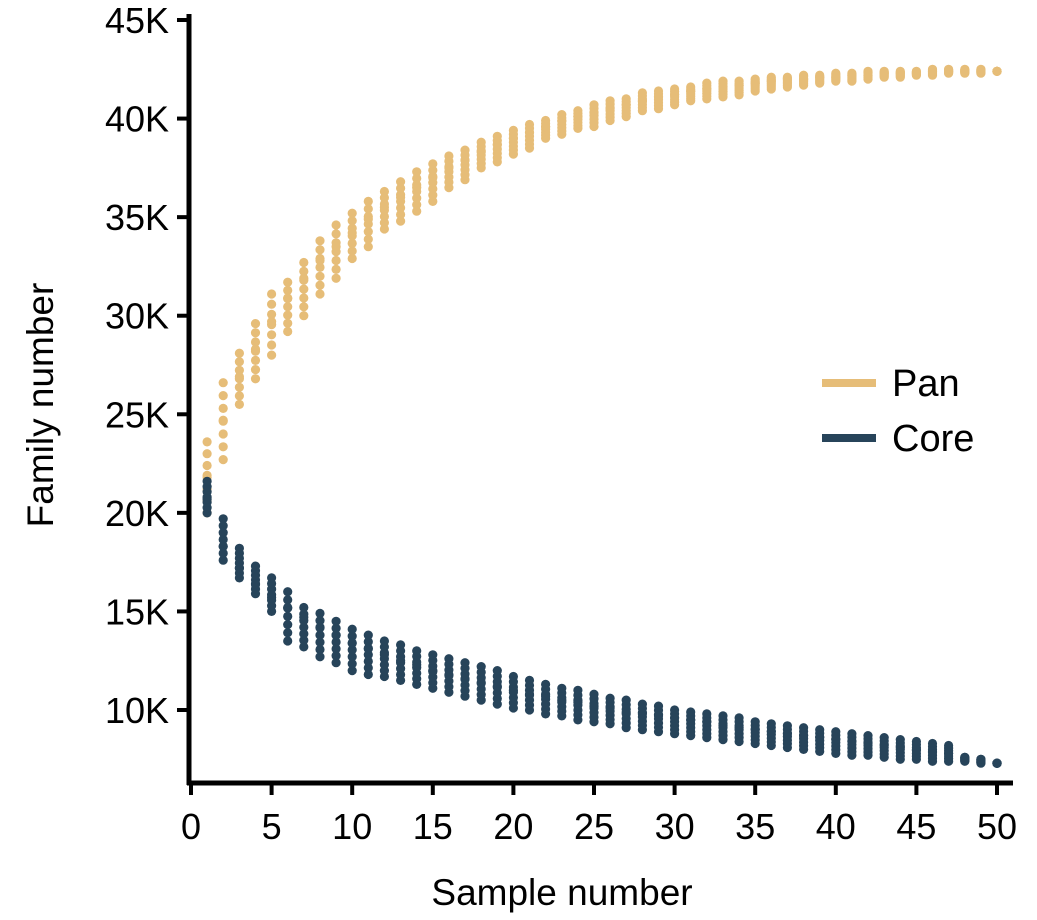 The width and height of the screenshot is (1037, 920). Describe the element at coordinates (239, 568) in the screenshot. I see `point-core-3-mean` at that location.